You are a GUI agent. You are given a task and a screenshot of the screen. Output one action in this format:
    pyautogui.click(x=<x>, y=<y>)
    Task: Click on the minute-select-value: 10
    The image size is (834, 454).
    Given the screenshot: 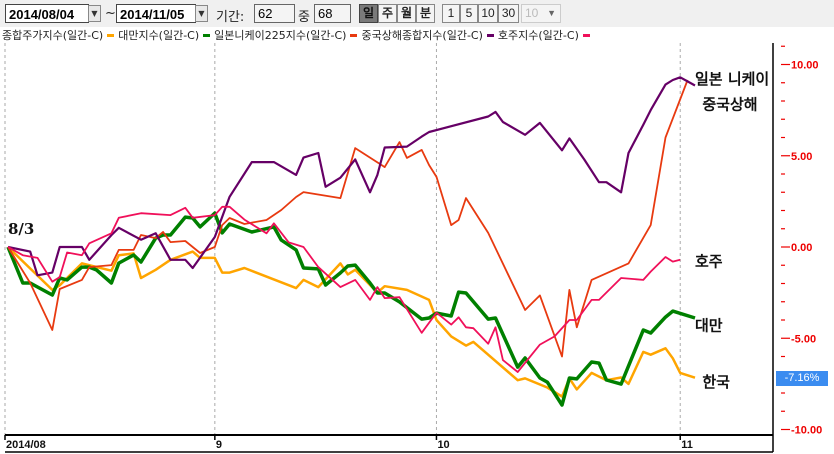 What is the action you would take?
    pyautogui.click(x=532, y=13)
    